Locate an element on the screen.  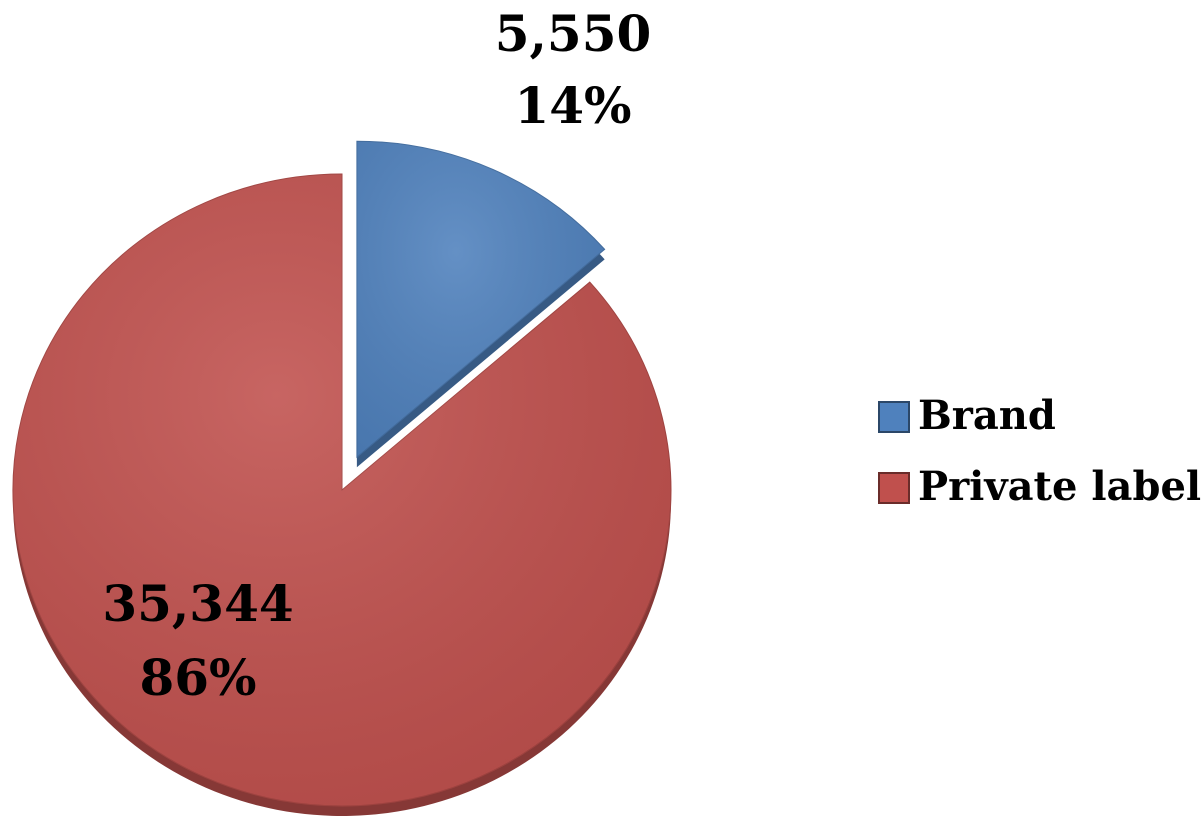
legend-label: Private label is located at coordinates (1059, 486).